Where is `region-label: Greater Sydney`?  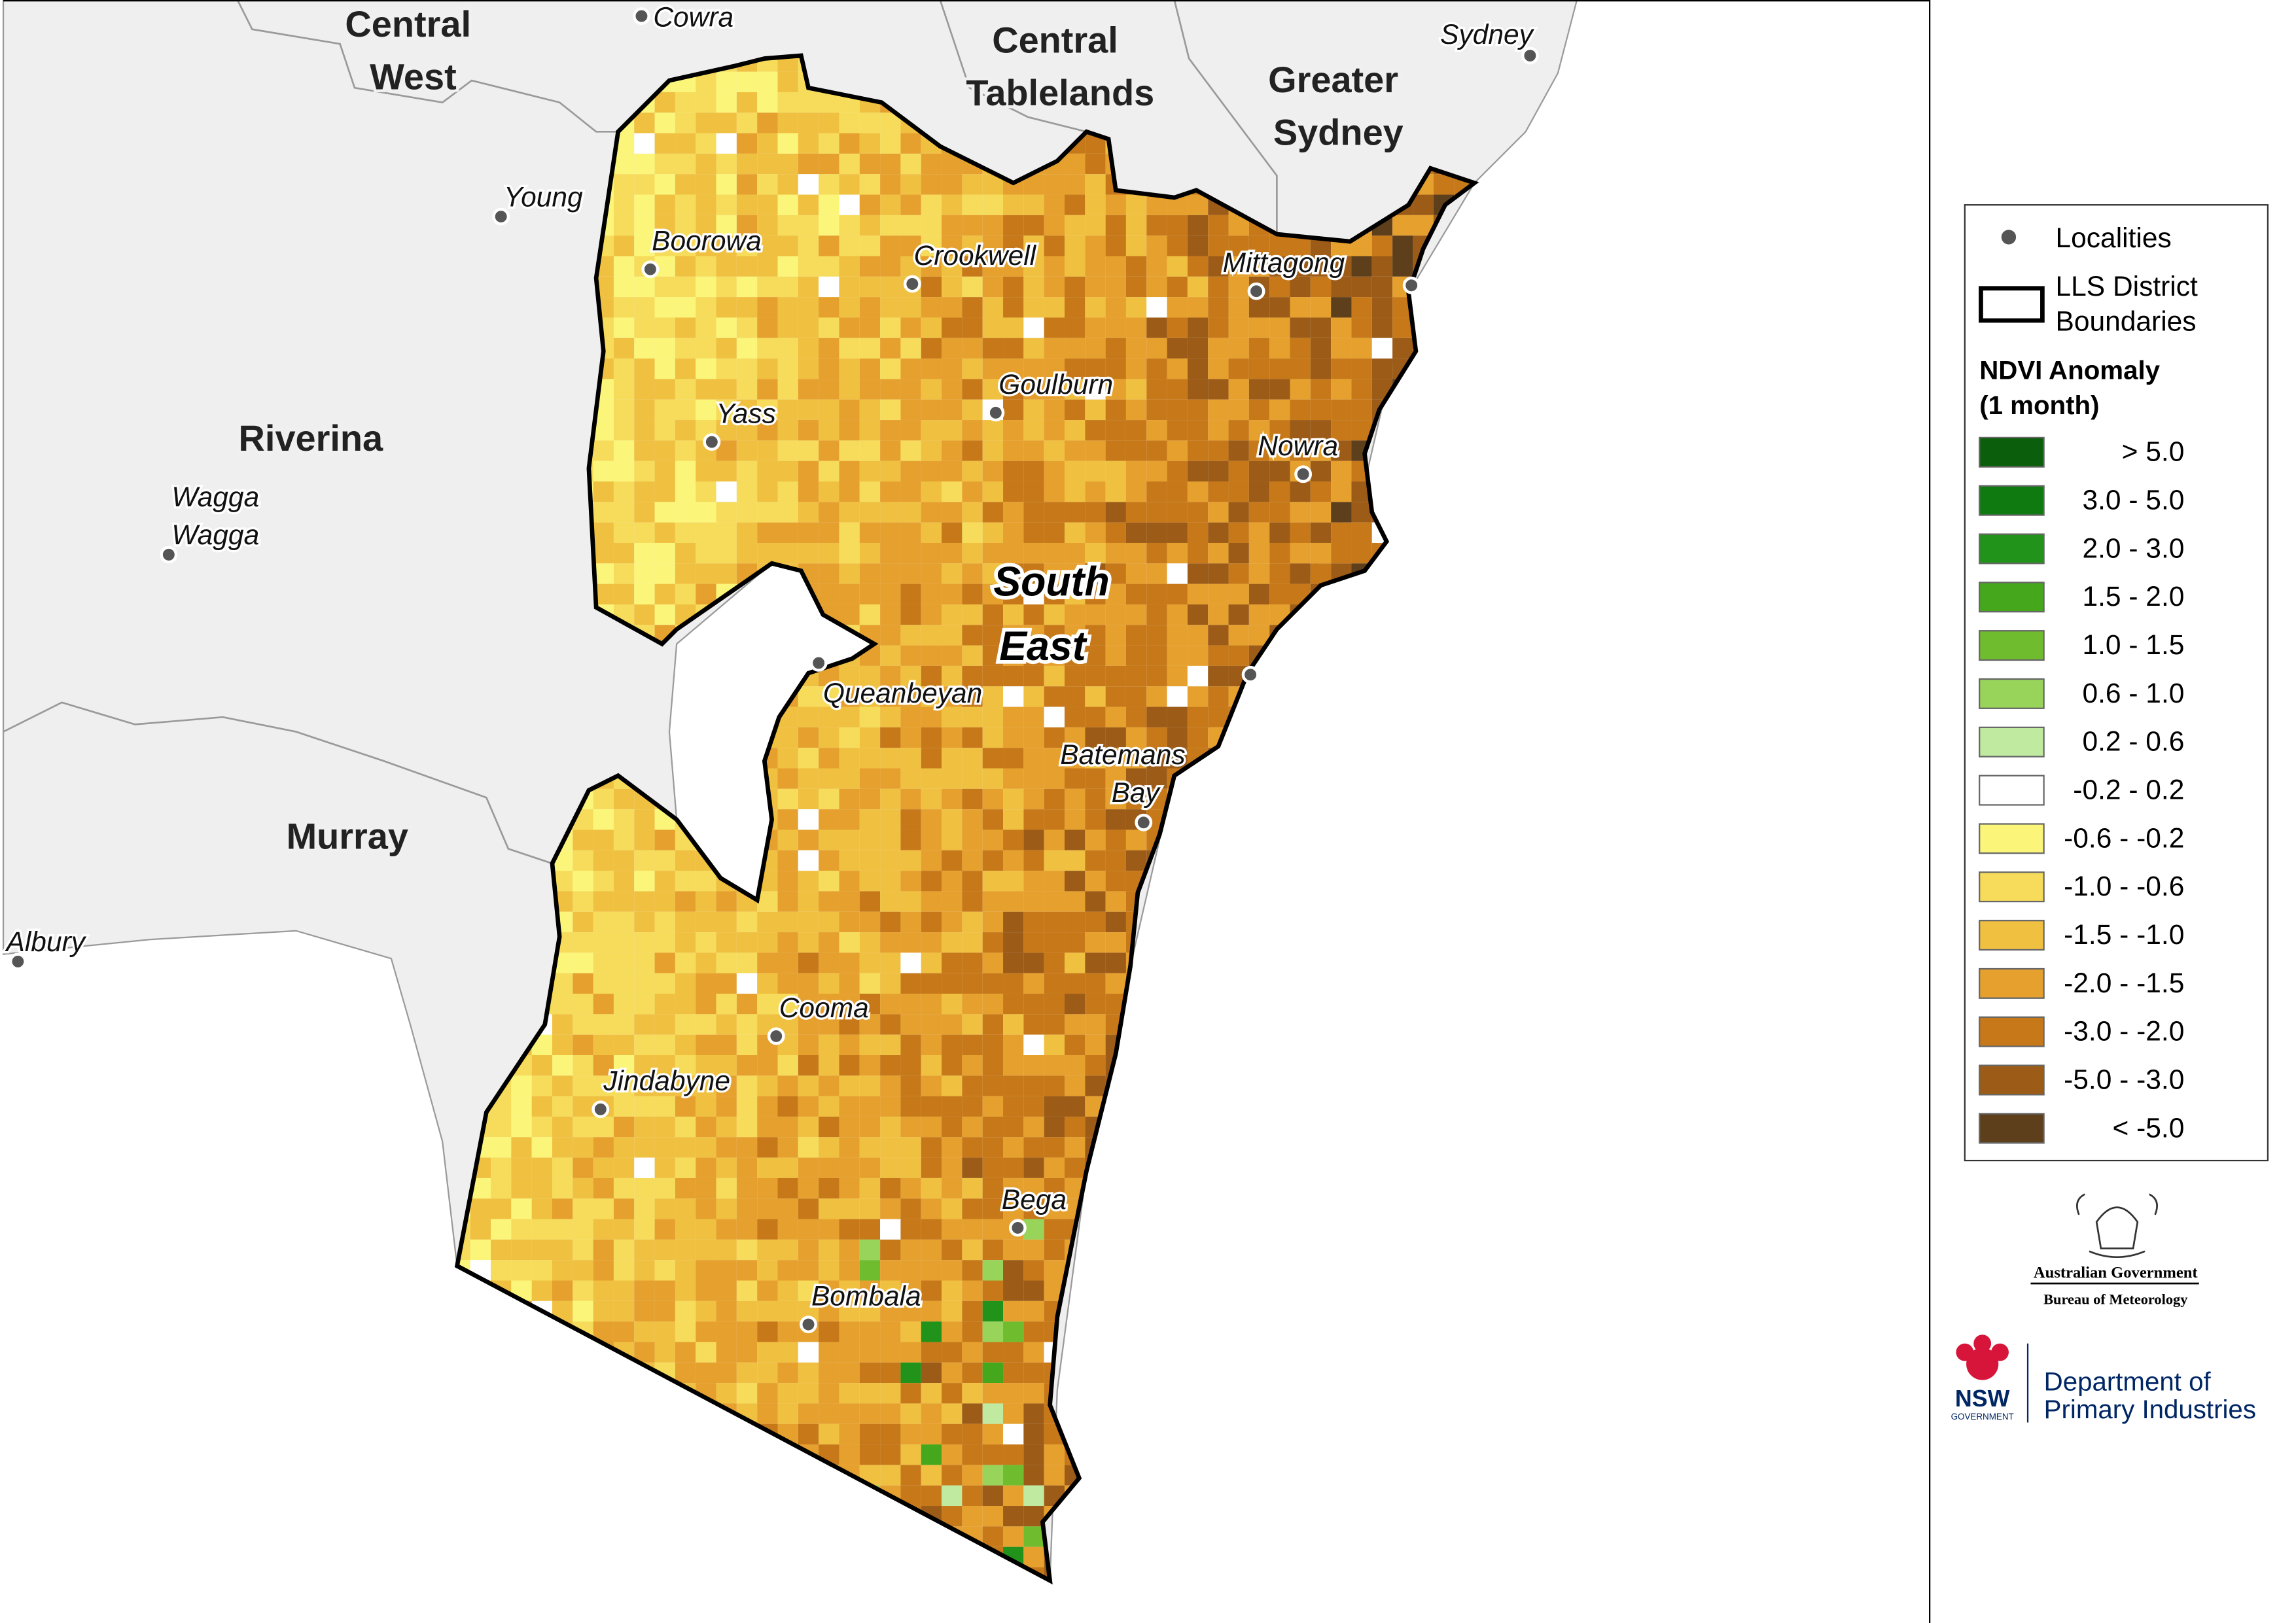
region-label: Greater Sydney is located at coordinates (1338, 106).